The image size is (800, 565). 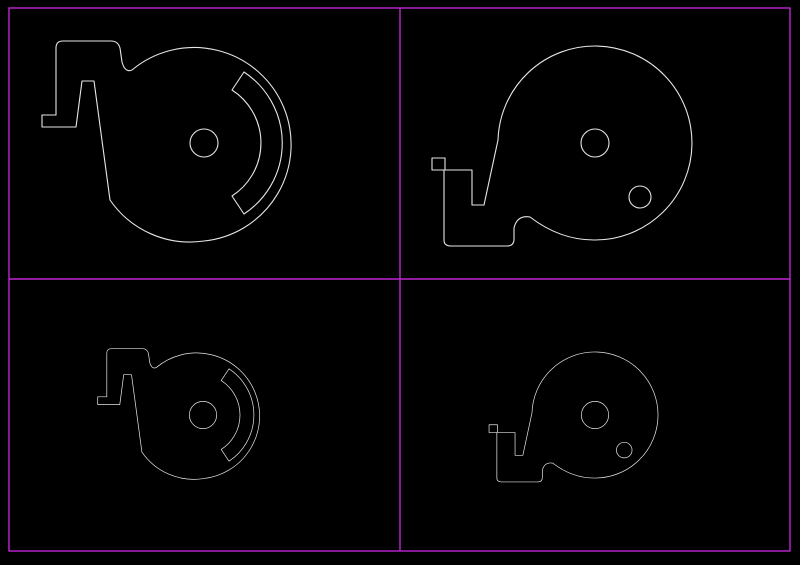 I want to click on cam-arc-slot-top-left, so click(x=166, y=141).